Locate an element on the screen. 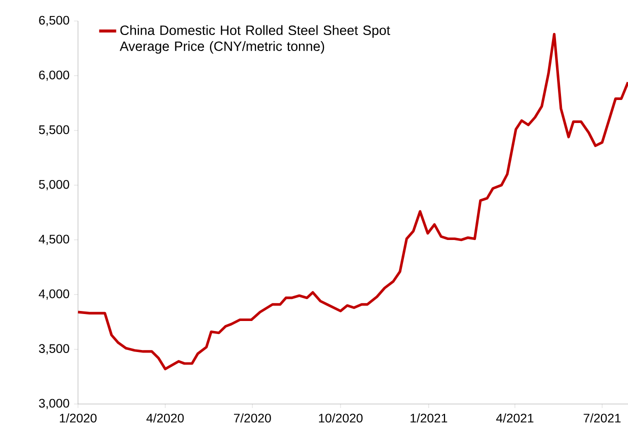 This screenshot has width=628, height=430. y-tick-label: 5,500 is located at coordinates (54, 130).